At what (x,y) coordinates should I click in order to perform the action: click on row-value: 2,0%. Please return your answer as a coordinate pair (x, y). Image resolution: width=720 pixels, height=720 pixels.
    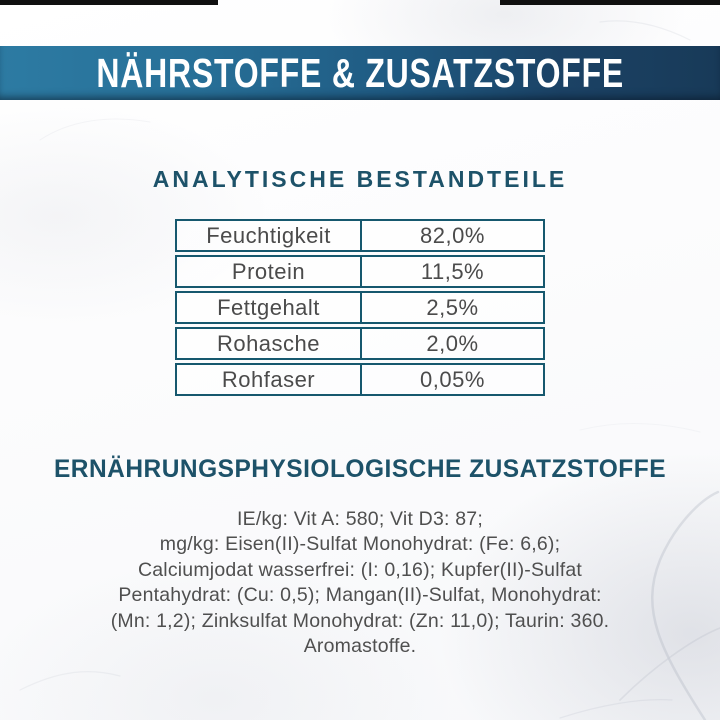
    Looking at the image, I should click on (452, 343).